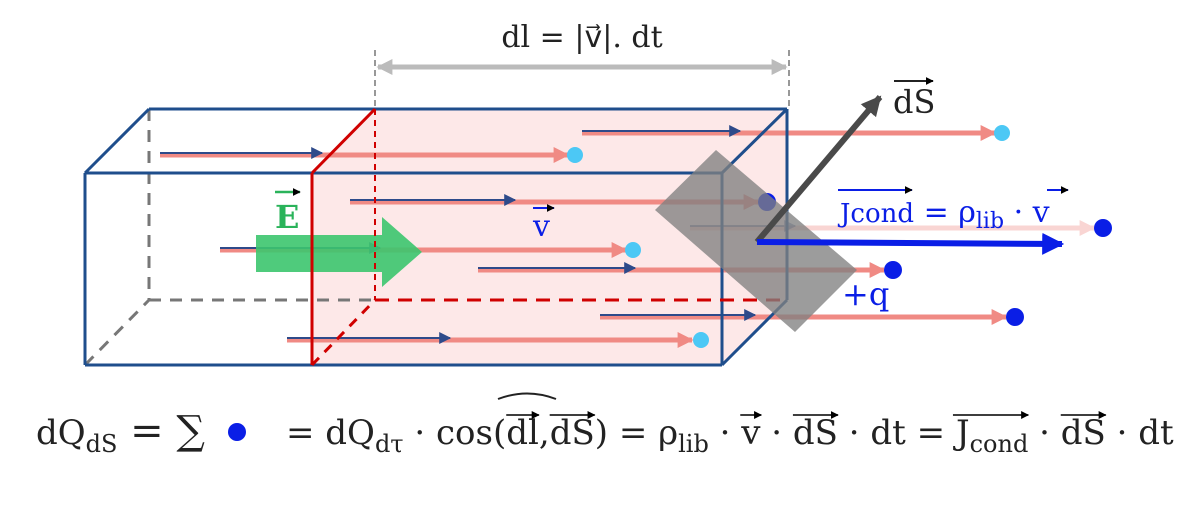 The width and height of the screenshot is (1196, 508). Describe the element at coordinates (914, 102) in the screenshot. I see `dS-label: dS` at that location.